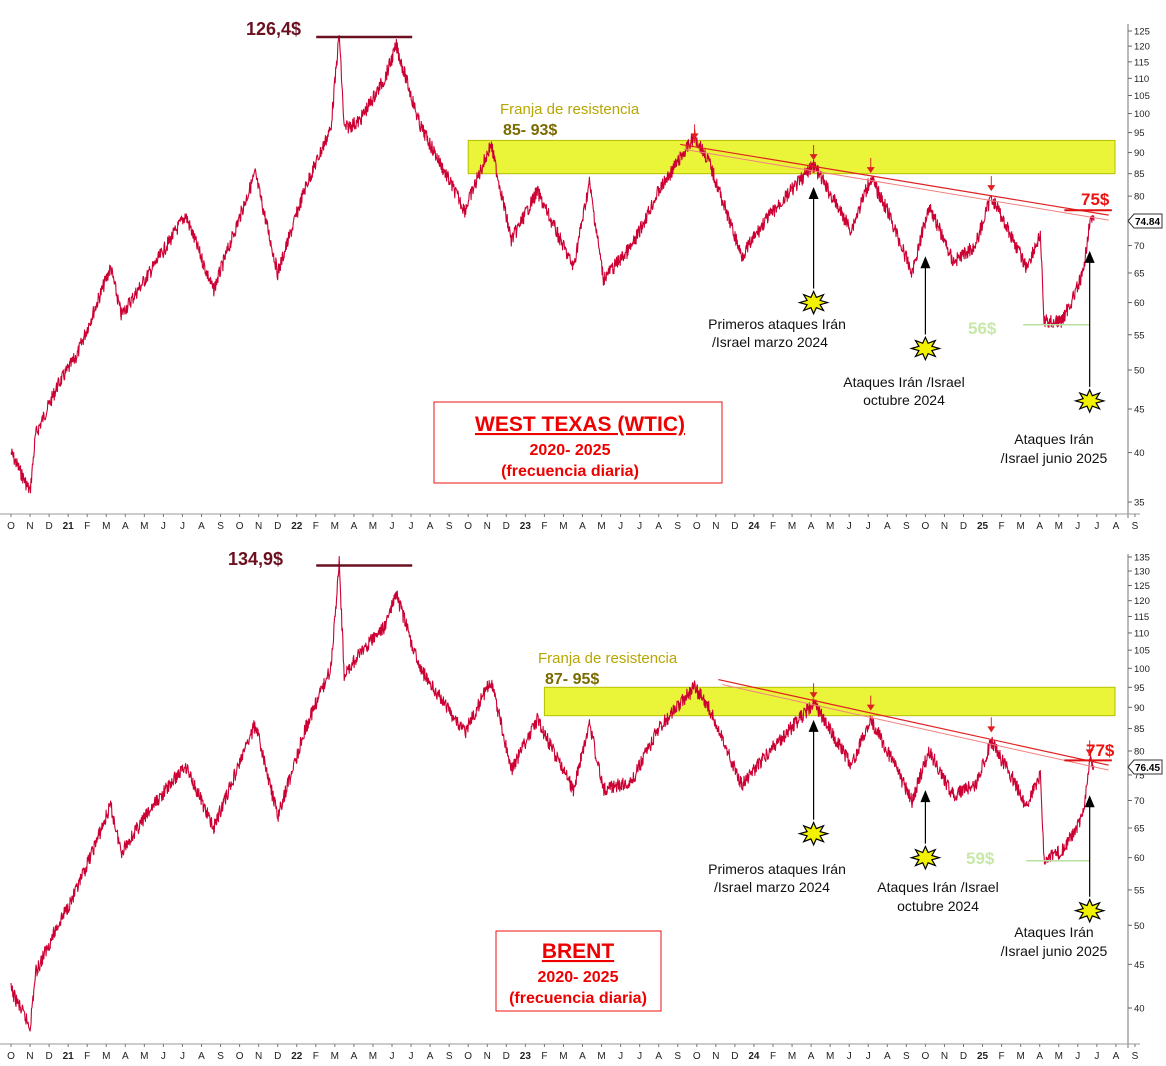  Describe the element at coordinates (1100, 750) in the screenshot. I see `brent-resistance-label: 77$` at that location.